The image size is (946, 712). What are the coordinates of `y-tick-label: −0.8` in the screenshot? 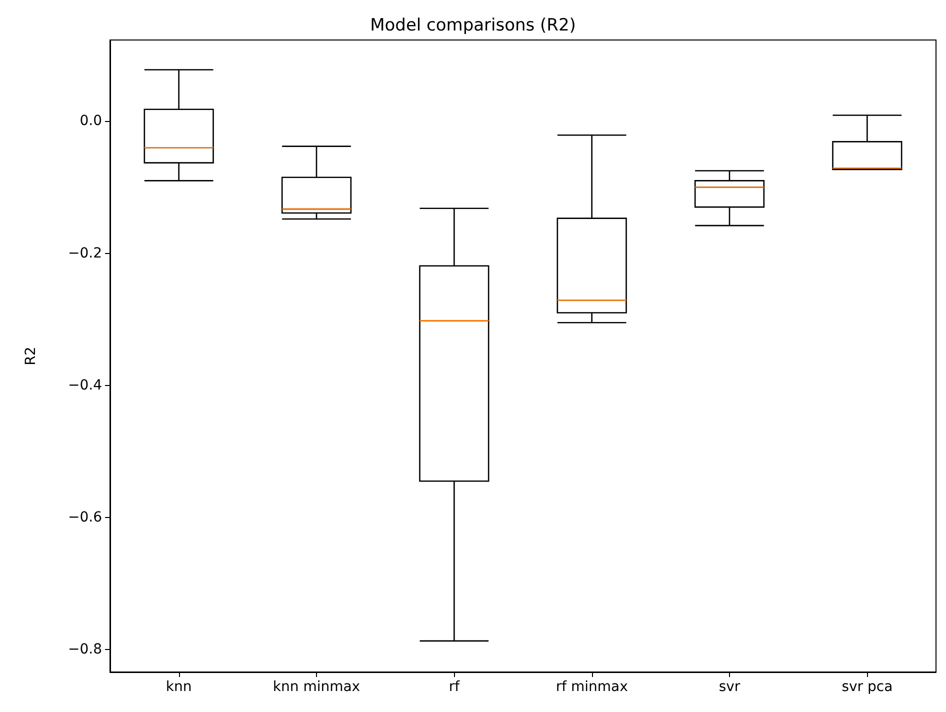 It's located at (85, 650).